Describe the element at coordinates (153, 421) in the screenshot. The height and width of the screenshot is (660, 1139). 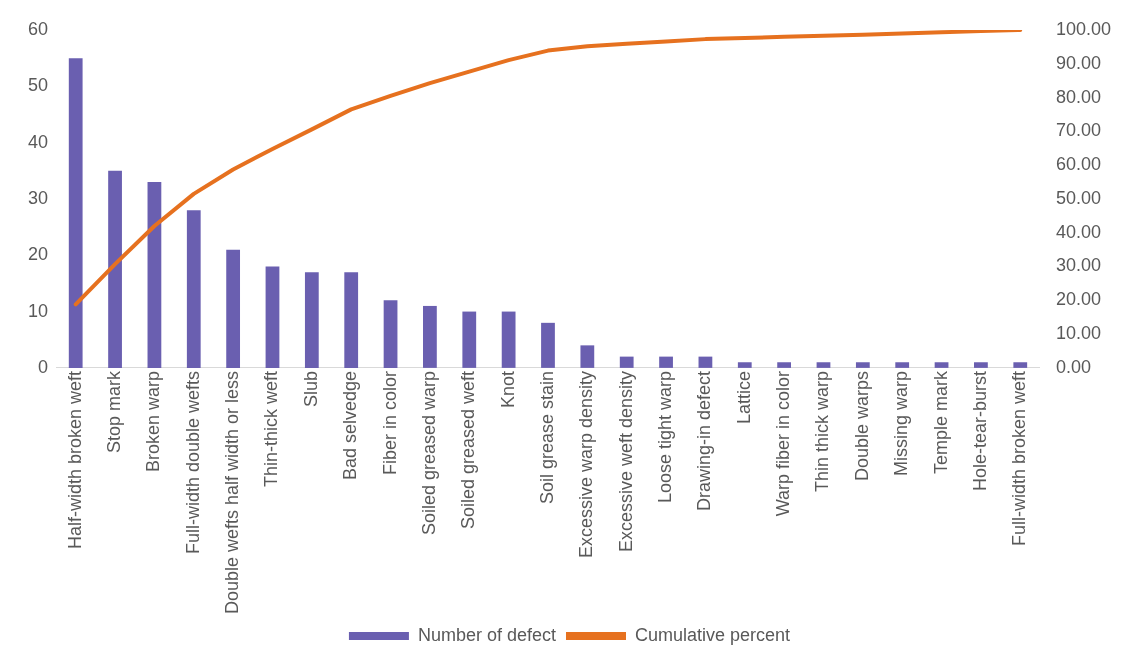
I see `x-tick-label: Broken warp` at that location.